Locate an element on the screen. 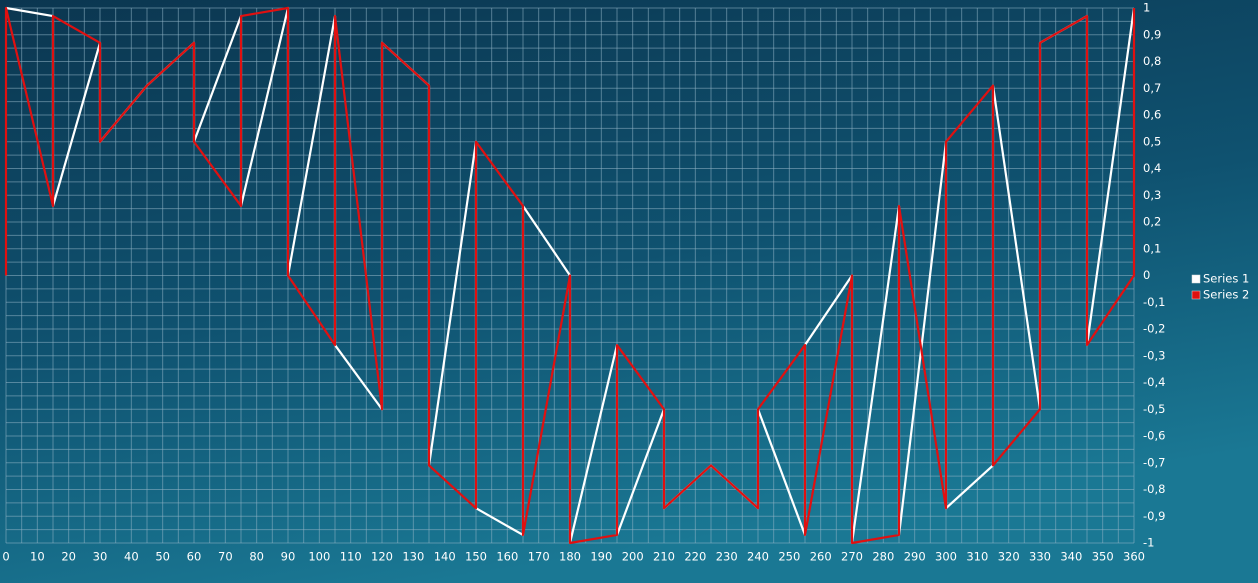 This screenshot has width=1258, height=583. y-tick-label: -0,2 is located at coordinates (1154, 329).